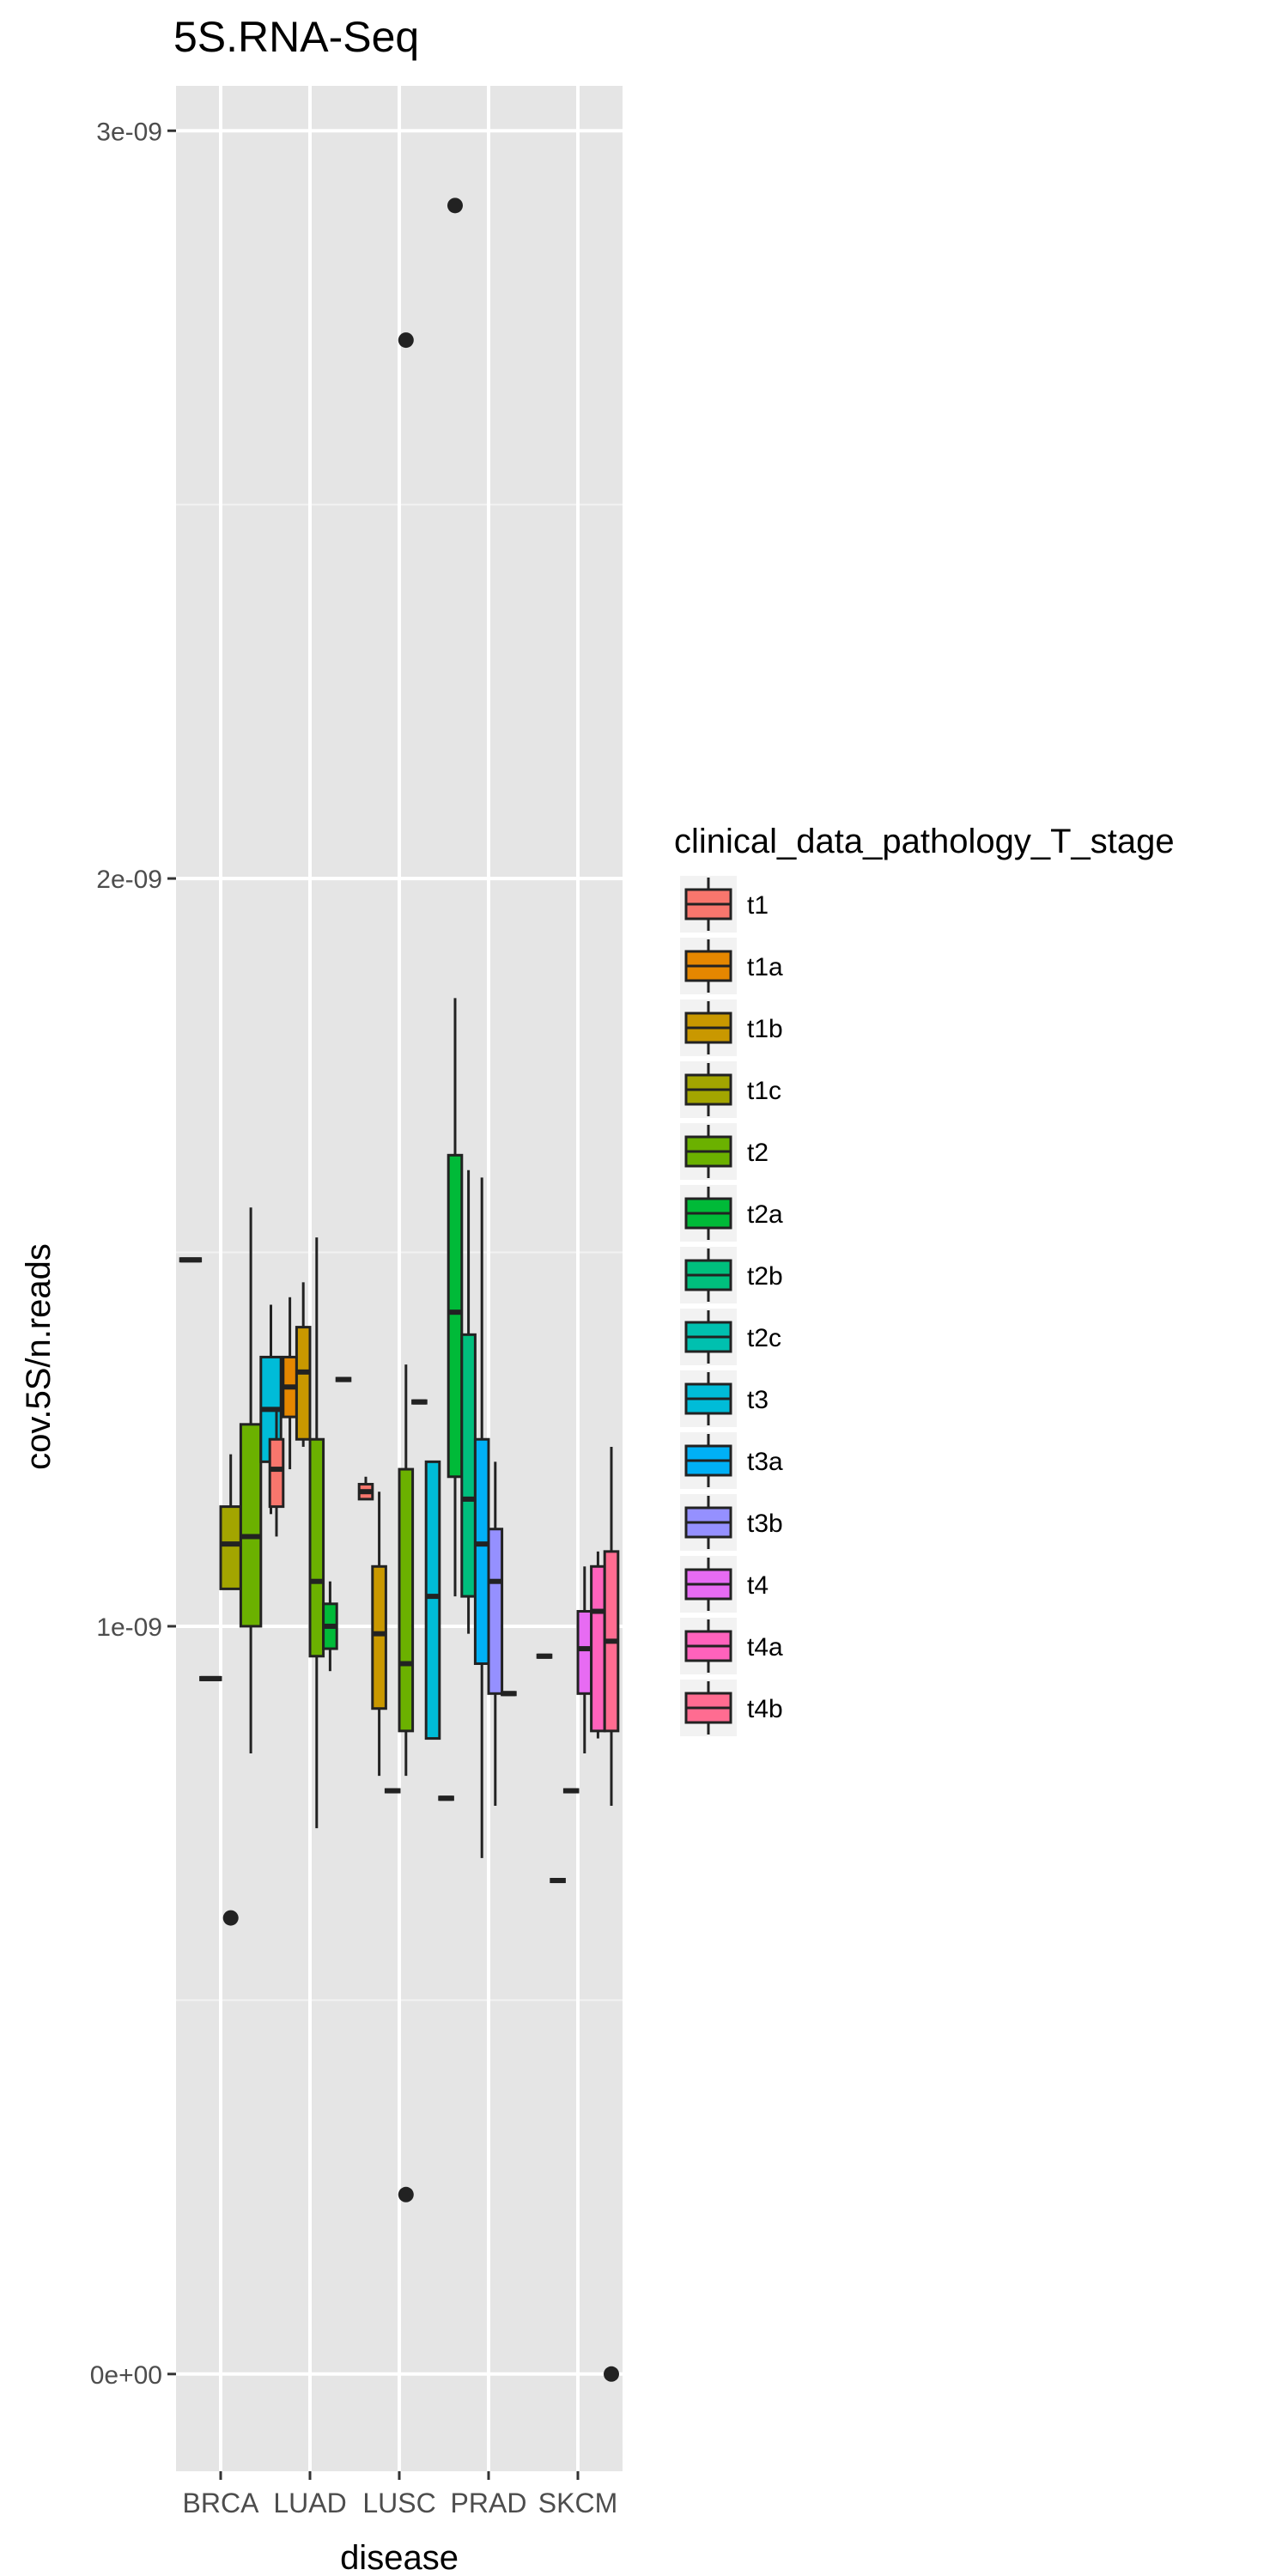 The height and width of the screenshot is (2576, 1288). Describe the element at coordinates (765, 1524) in the screenshot. I see `legend-label: t3b` at that location.